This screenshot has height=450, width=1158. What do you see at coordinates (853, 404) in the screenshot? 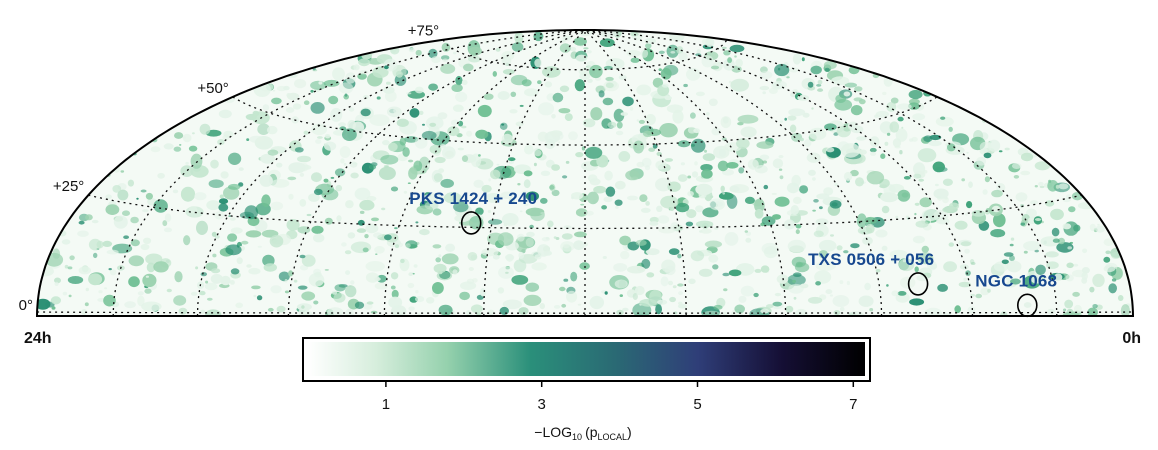
I see `colorbar-tick-label: 7` at bounding box center [853, 404].